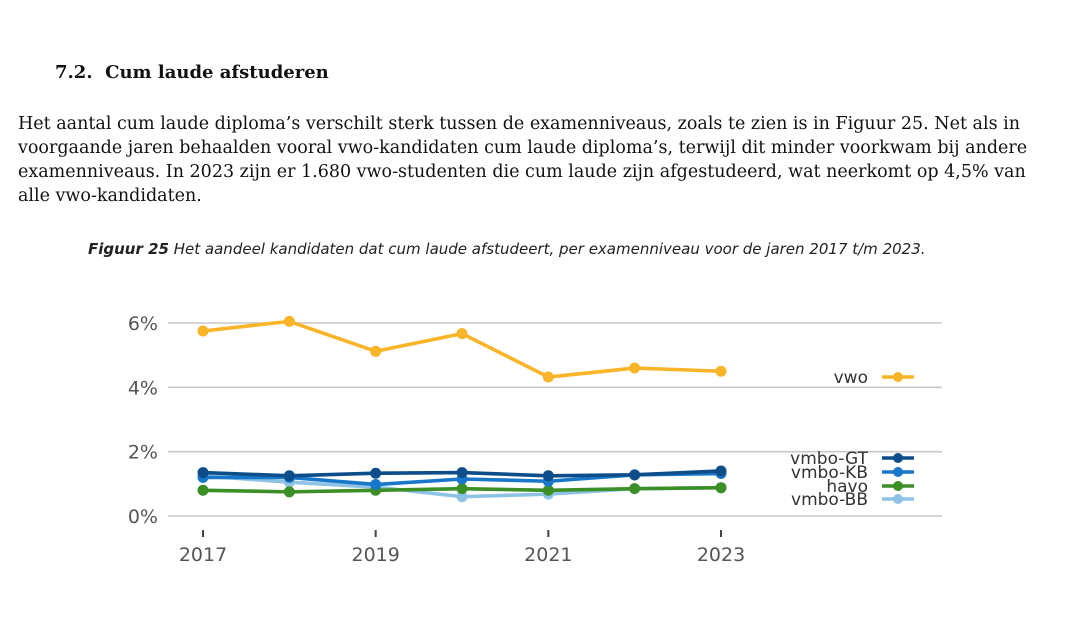 This screenshot has height=640, width=1079. What do you see at coordinates (721, 471) in the screenshot?
I see `point-vmbo-GT-2023` at bounding box center [721, 471].